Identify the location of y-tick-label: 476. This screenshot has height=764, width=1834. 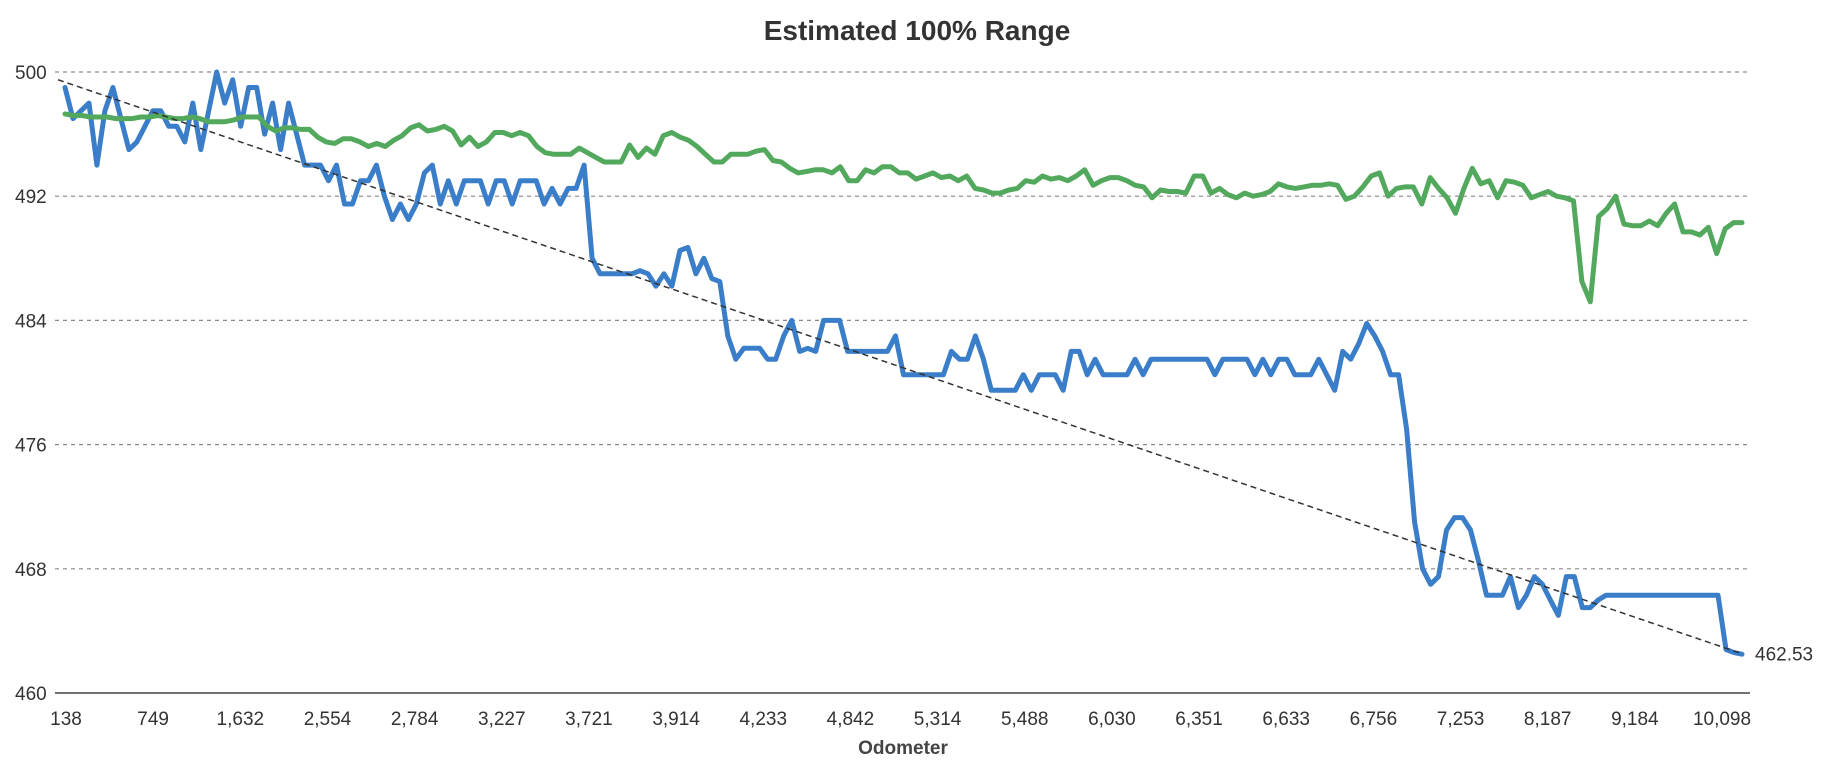
(31, 446).